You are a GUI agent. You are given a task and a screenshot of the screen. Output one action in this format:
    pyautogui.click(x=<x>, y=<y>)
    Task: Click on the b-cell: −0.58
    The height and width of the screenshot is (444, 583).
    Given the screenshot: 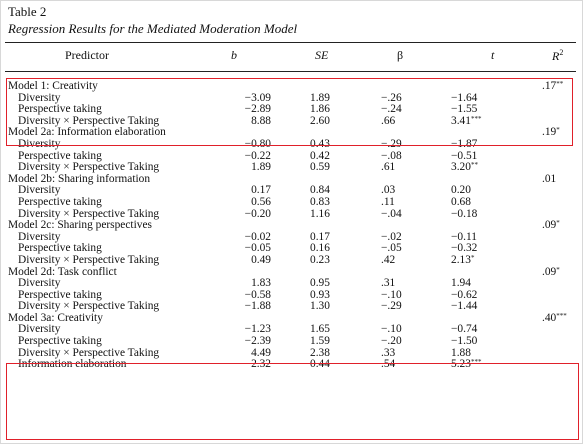 What is the action you would take?
    pyautogui.click(x=257, y=294)
    